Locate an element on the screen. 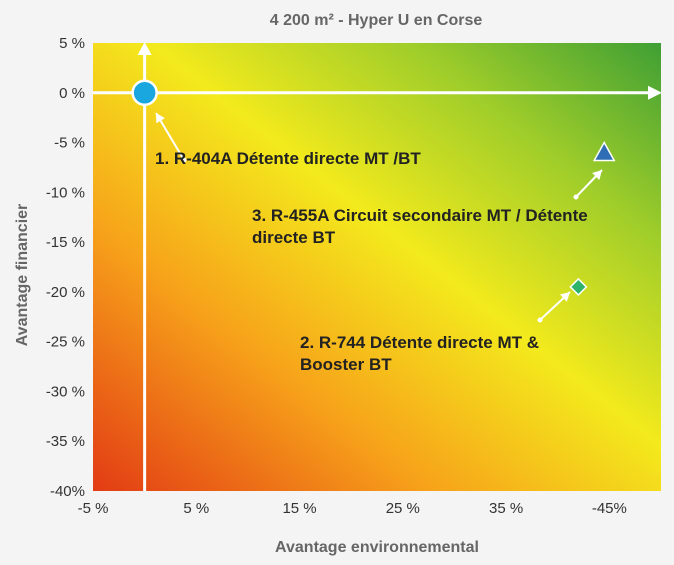  point-label: 1. R-404A Détente directe MT /BT is located at coordinates (288, 158).